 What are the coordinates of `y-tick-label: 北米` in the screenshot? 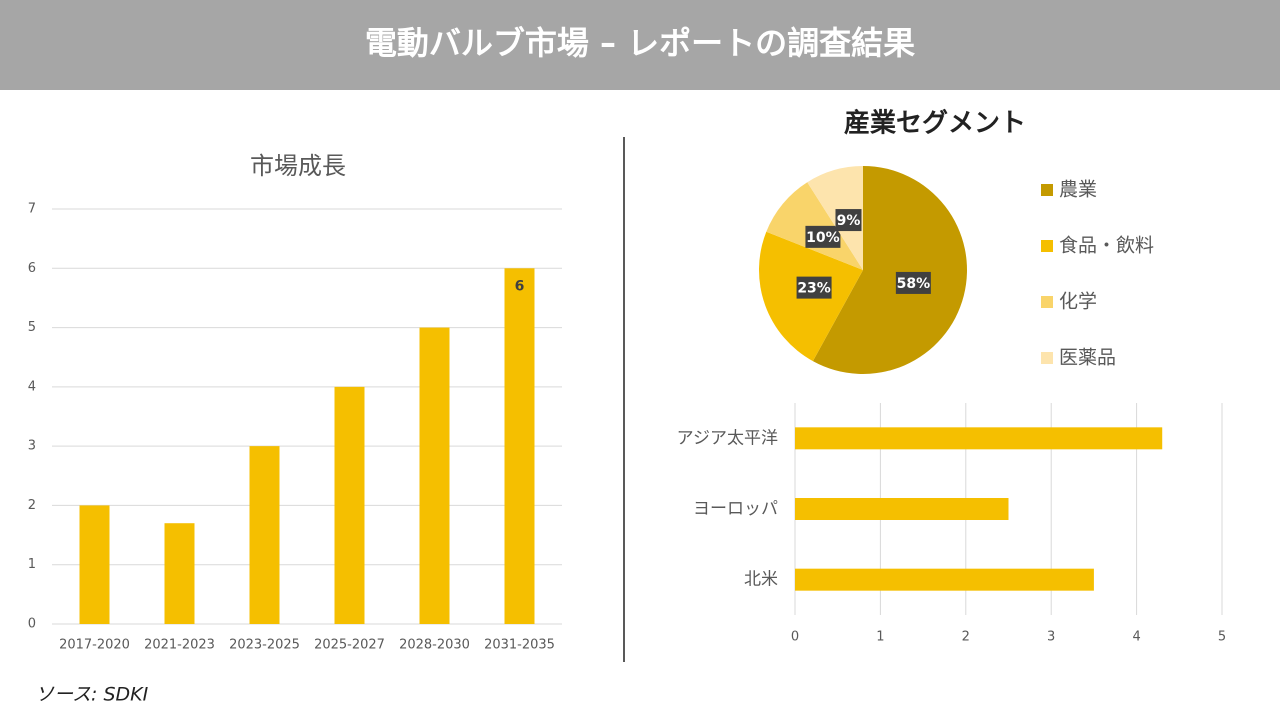 It's located at (761, 580).